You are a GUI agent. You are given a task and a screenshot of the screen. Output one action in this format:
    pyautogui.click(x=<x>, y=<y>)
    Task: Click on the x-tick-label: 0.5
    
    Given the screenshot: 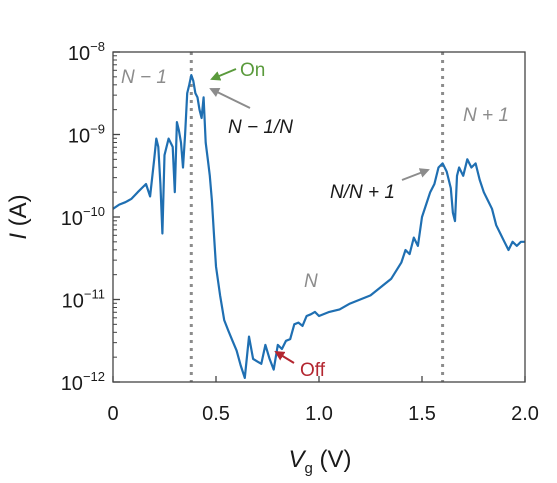 What is the action you would take?
    pyautogui.click(x=216, y=414)
    